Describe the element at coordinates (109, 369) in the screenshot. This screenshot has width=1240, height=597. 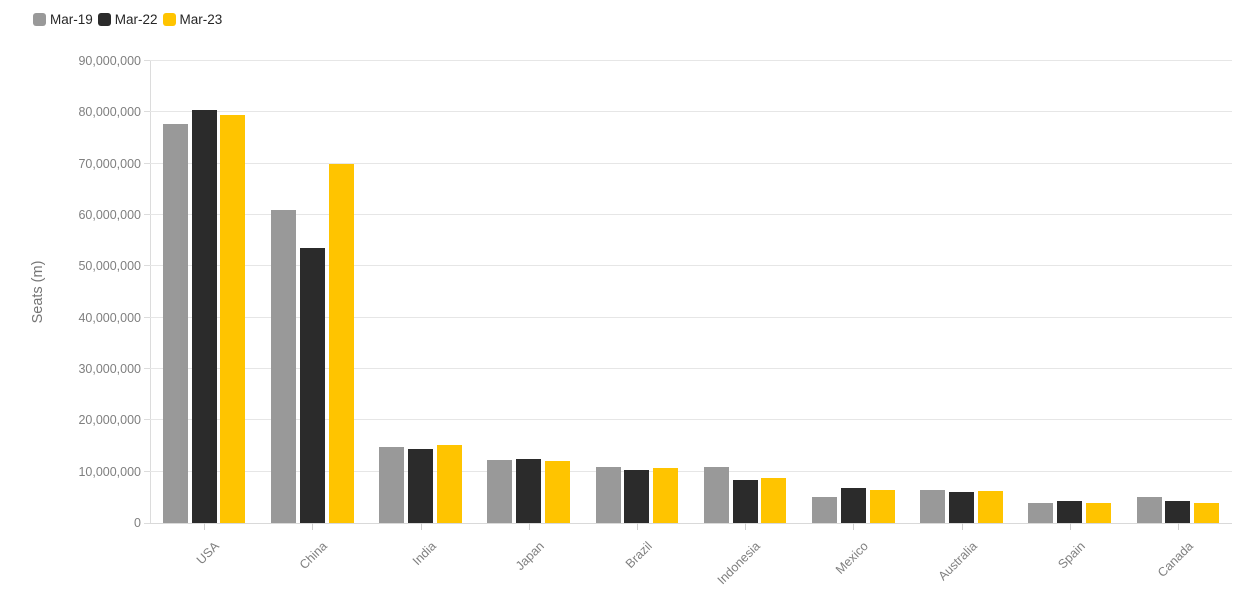
I see `y-axis-tick-label: 30,000,000` at that location.